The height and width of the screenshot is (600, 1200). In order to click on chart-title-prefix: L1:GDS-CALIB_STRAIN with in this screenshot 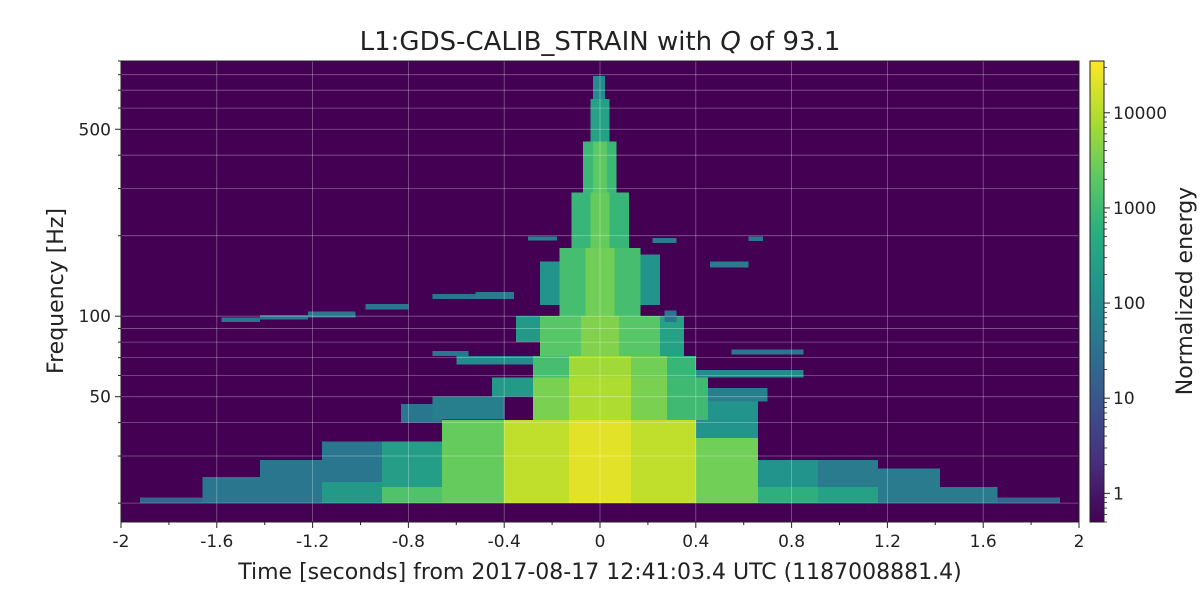, I will do `click(540, 42)`.